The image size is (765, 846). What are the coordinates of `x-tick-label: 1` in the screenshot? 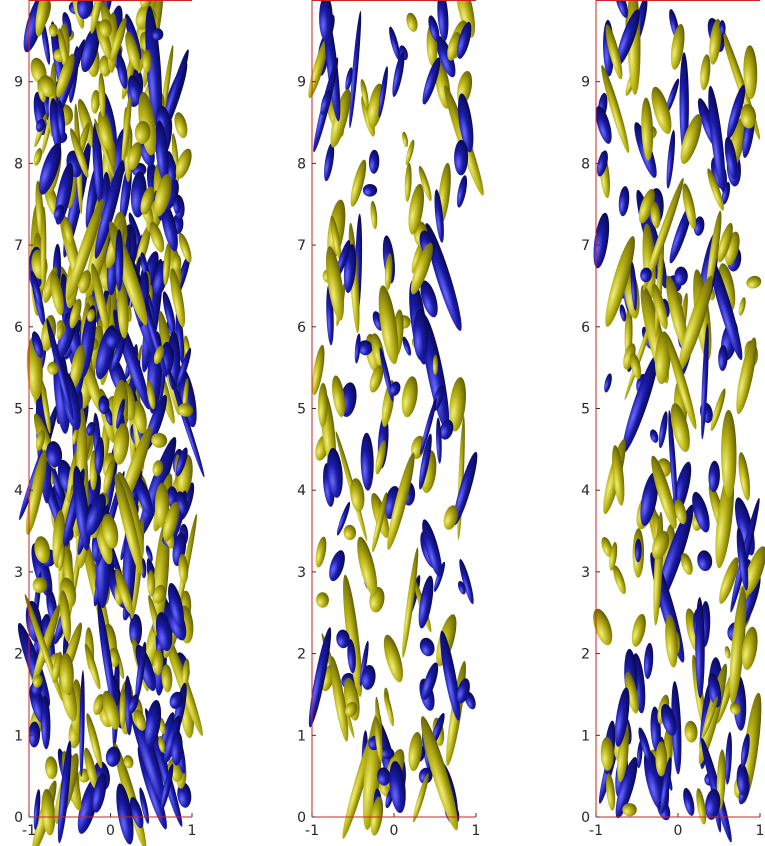 It's located at (476, 831).